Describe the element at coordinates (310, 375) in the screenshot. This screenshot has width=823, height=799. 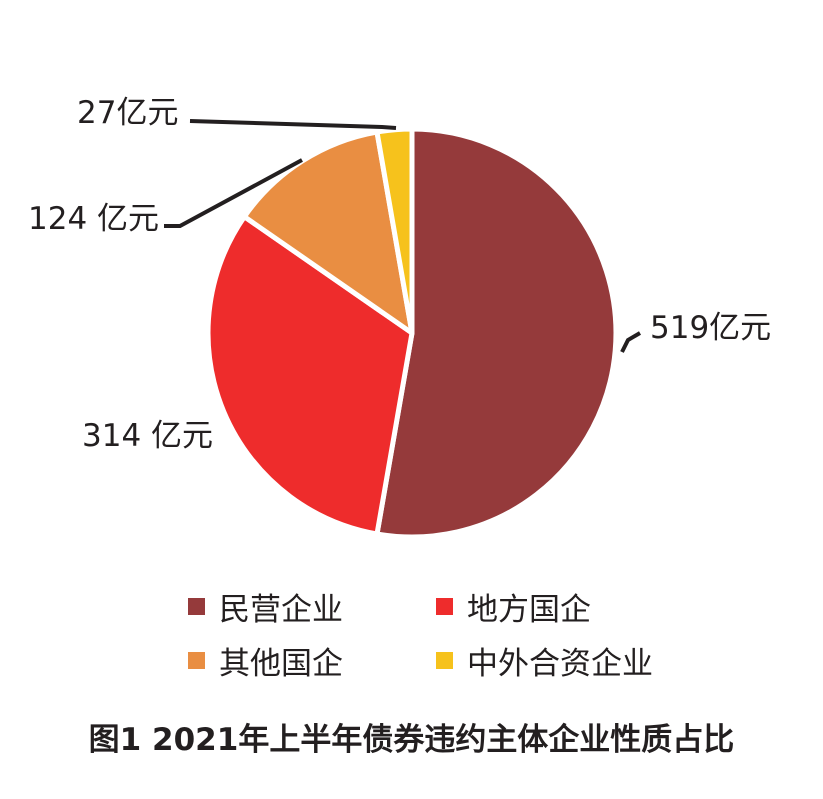
I see `pie-slice-local-soe` at that location.